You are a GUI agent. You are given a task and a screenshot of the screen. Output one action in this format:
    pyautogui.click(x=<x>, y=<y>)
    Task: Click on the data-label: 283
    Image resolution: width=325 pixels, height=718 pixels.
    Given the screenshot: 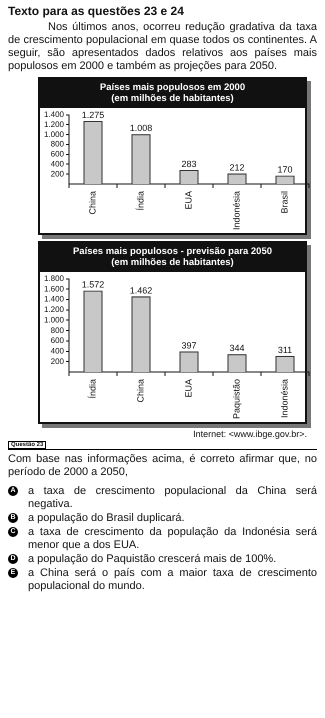 What is the action you would take?
    pyautogui.click(x=189, y=163)
    